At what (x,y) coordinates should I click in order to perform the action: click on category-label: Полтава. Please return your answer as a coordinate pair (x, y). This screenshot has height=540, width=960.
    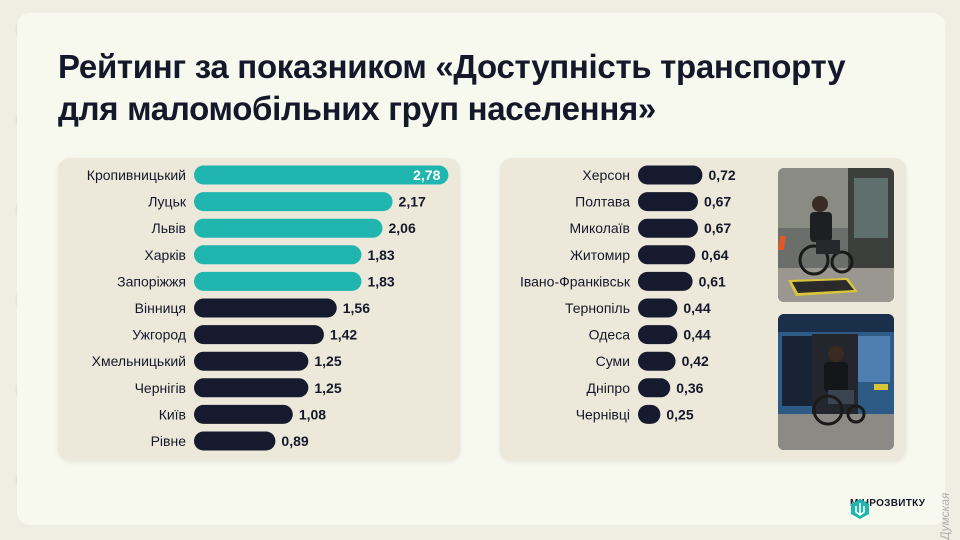
    Looking at the image, I should click on (602, 202).